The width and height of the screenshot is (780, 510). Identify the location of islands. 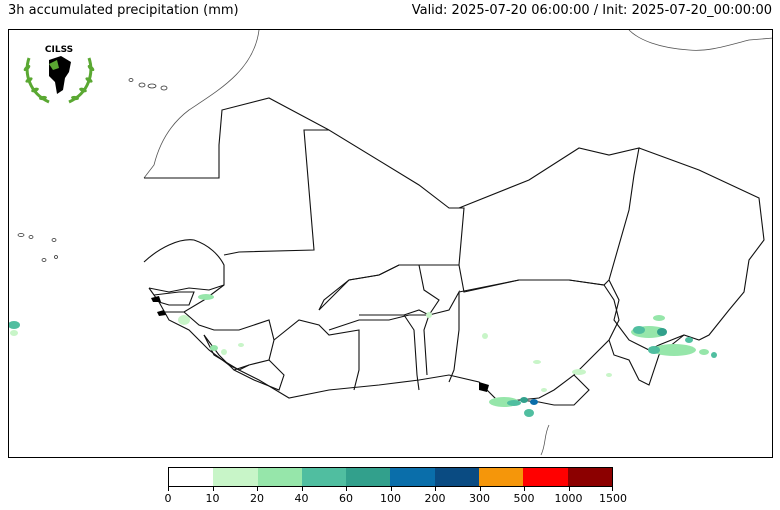
(92, 170).